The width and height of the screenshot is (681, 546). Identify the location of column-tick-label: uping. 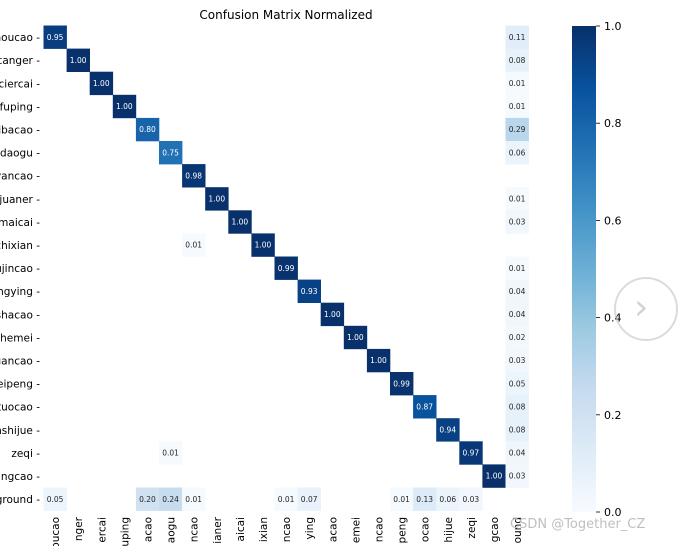
(125, 531).